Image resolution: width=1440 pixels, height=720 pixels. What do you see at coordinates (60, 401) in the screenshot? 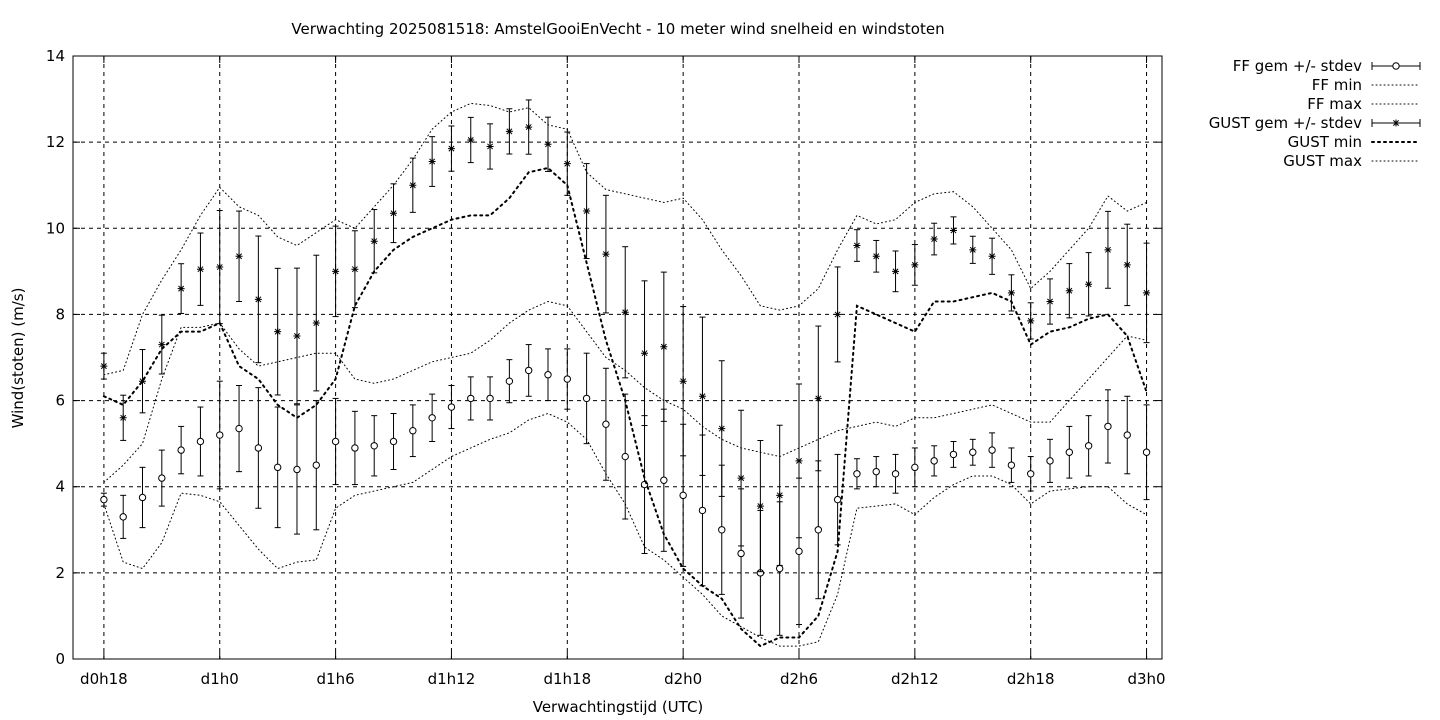
I see `y-tick-label: 6` at bounding box center [60, 401].